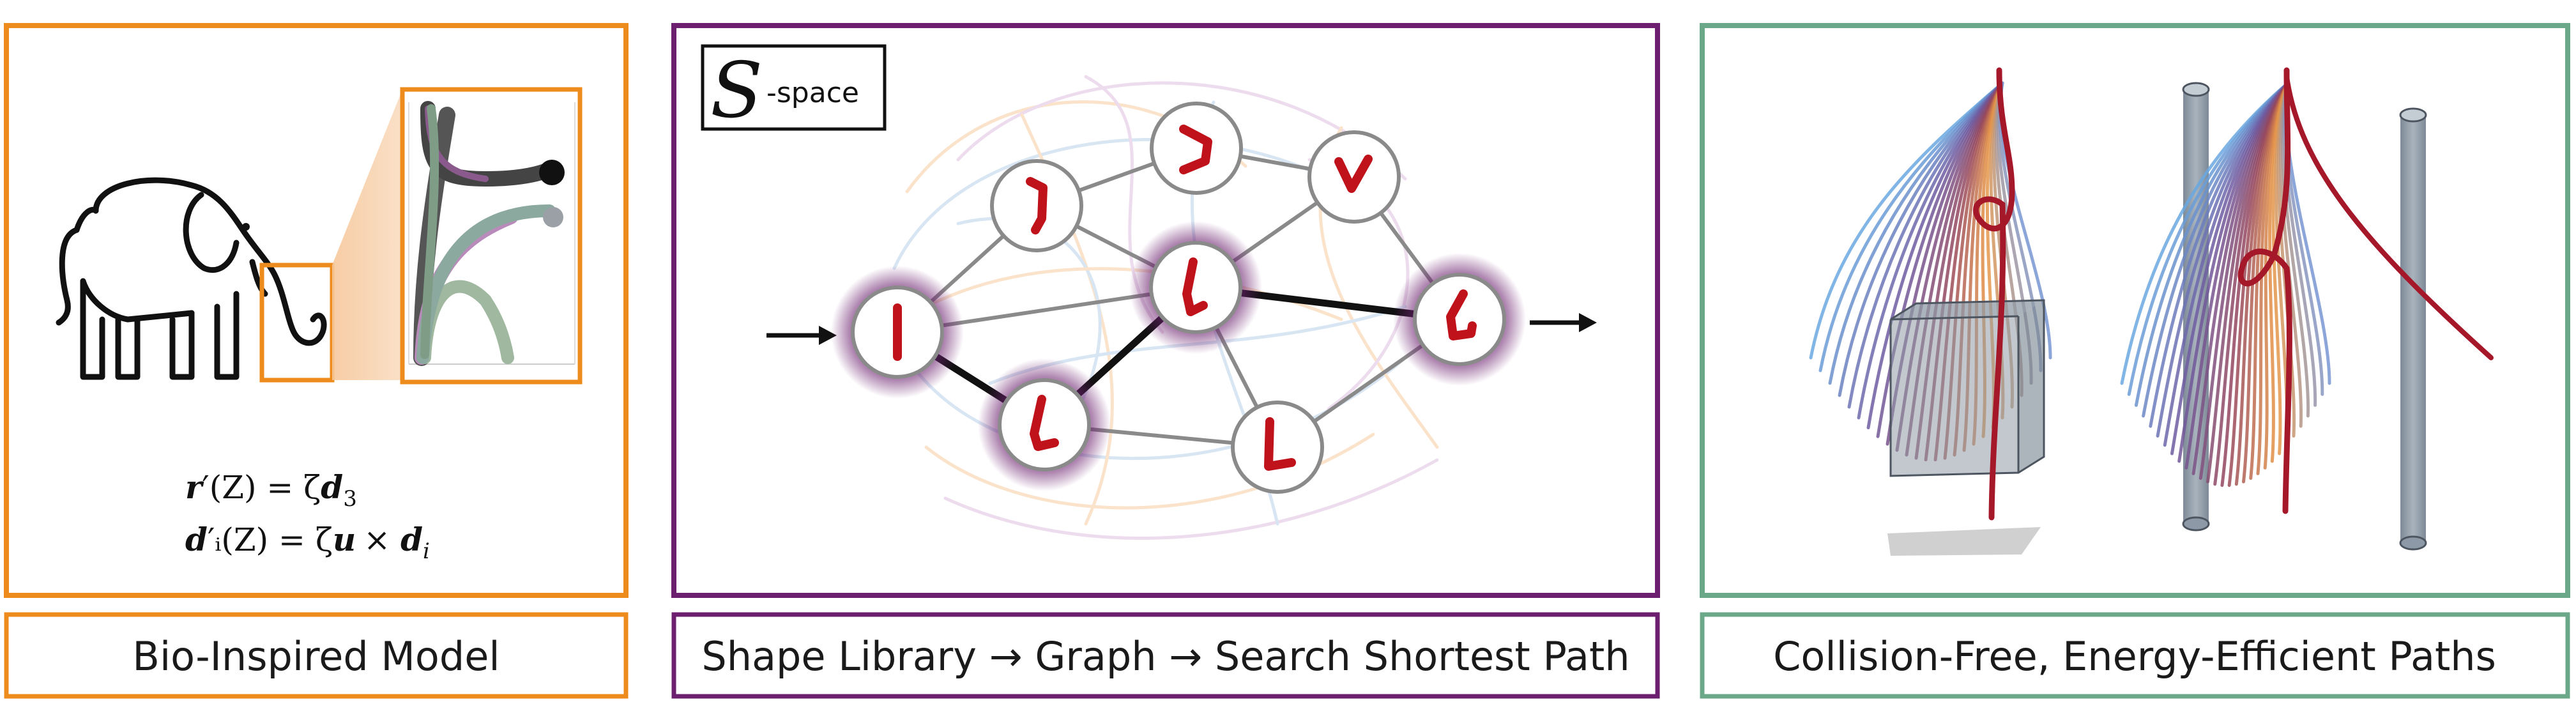  Describe the element at coordinates (801, 336) in the screenshot. I see `graph-input-arrow` at that location.